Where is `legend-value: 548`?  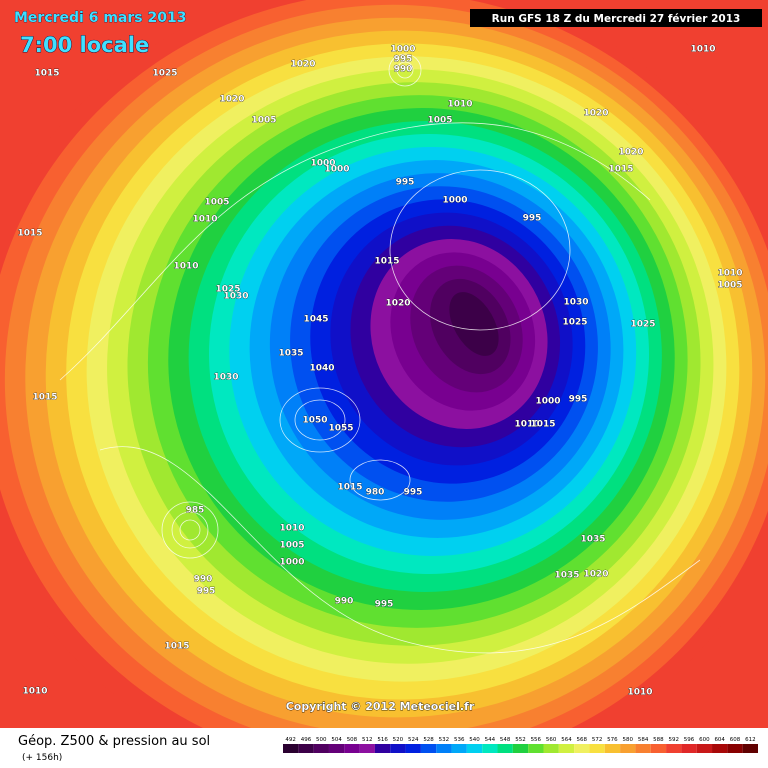 legend-value: 548 is located at coordinates (505, 740).